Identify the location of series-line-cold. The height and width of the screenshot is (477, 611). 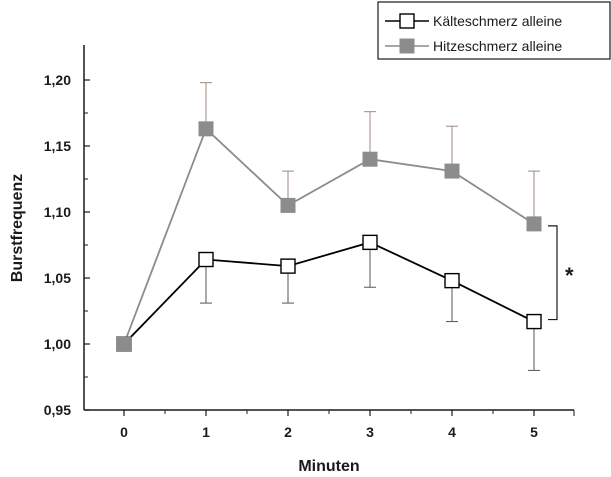
(329, 293).